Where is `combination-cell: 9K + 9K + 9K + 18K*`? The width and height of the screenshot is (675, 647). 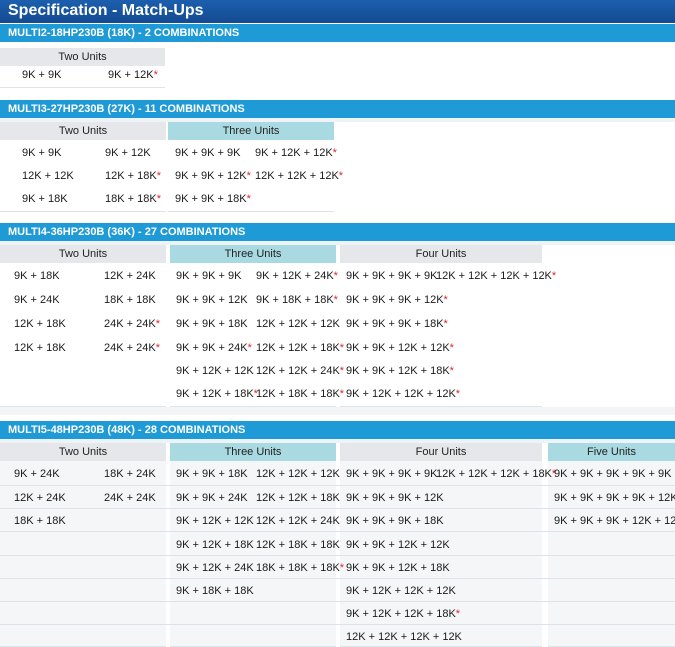
combination-cell: 9K + 9K + 9K + 18K* is located at coordinates (397, 324).